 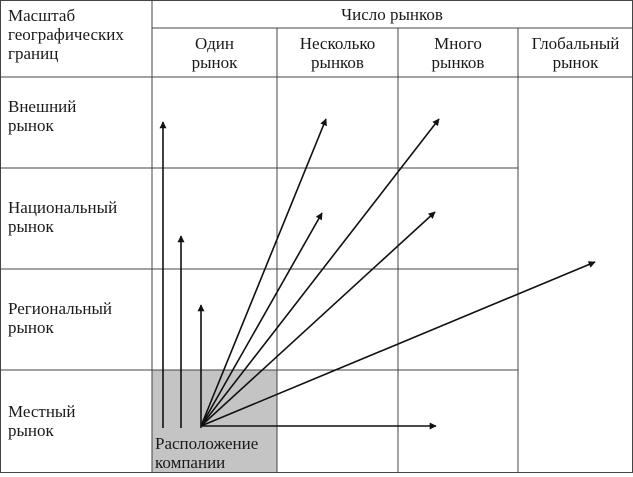 What do you see at coordinates (42, 421) in the screenshot?
I see `row-header-local-market: Местный рынок` at bounding box center [42, 421].